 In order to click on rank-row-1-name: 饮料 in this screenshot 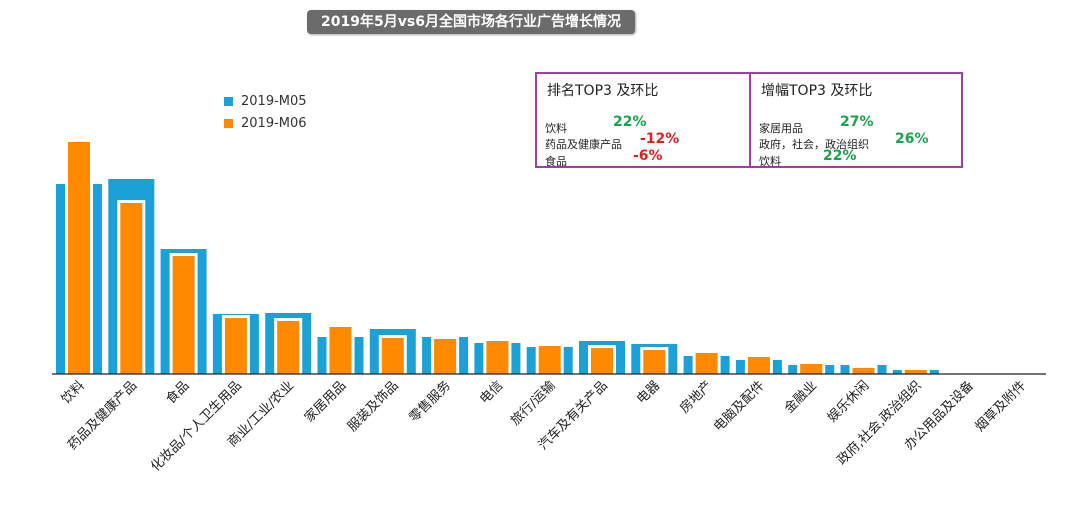, I will do `click(556, 128)`.